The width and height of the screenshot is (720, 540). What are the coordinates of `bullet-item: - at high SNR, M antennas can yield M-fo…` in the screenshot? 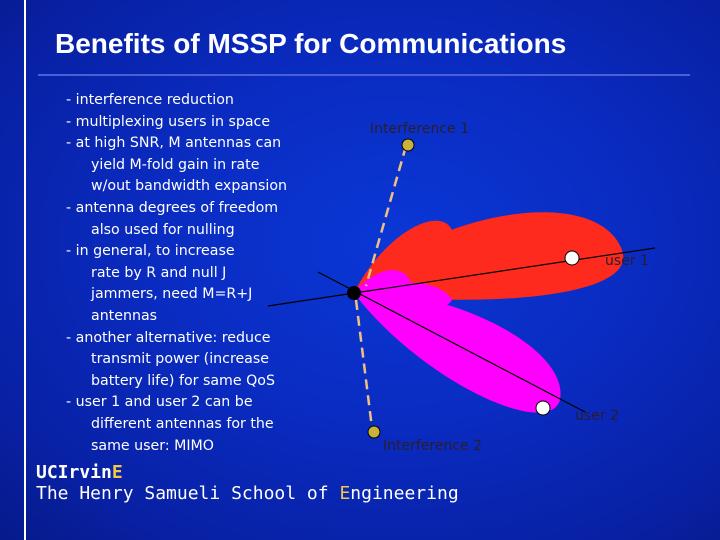 It's located at (191, 165).